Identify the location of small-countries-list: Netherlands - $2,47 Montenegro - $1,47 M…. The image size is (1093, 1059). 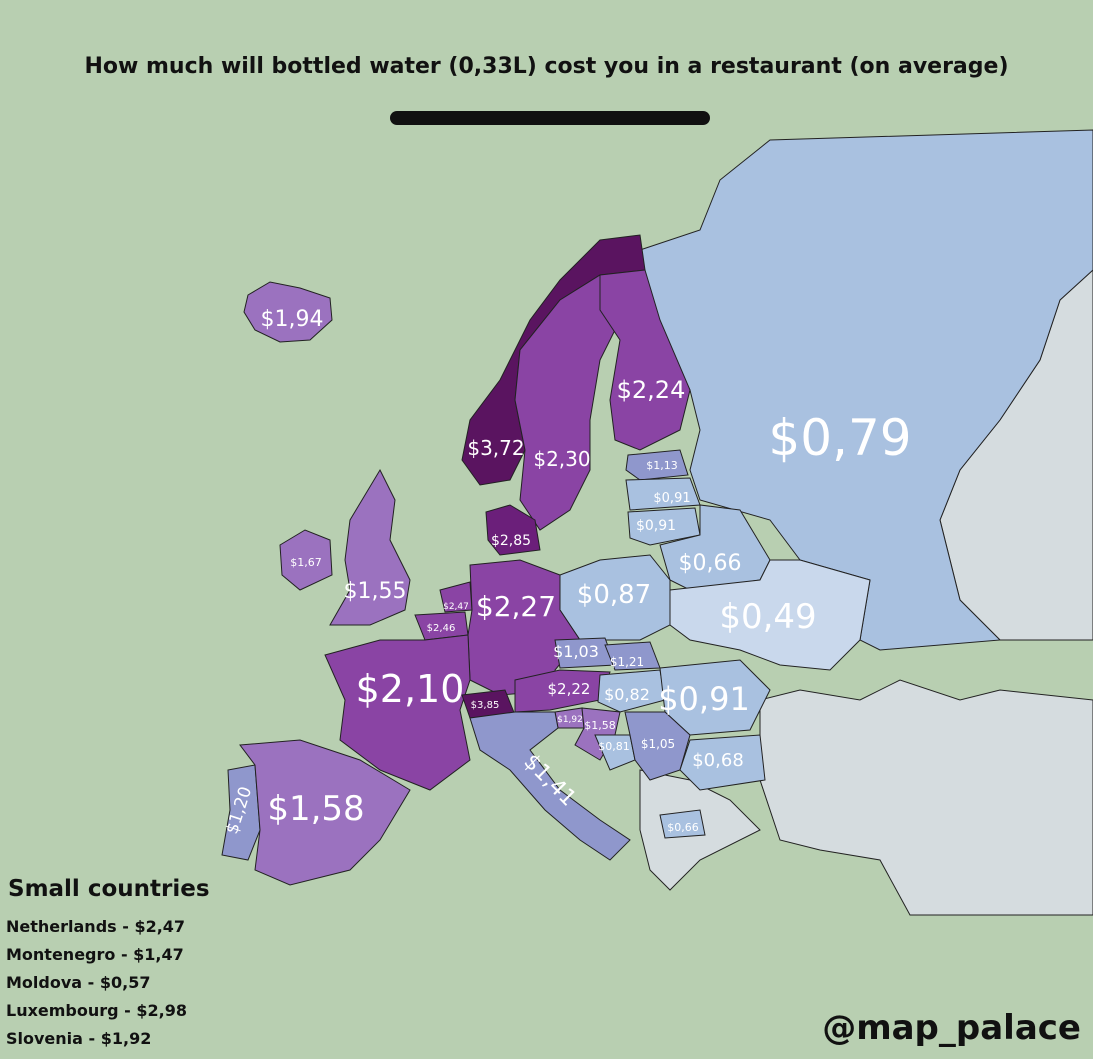
(96, 986).